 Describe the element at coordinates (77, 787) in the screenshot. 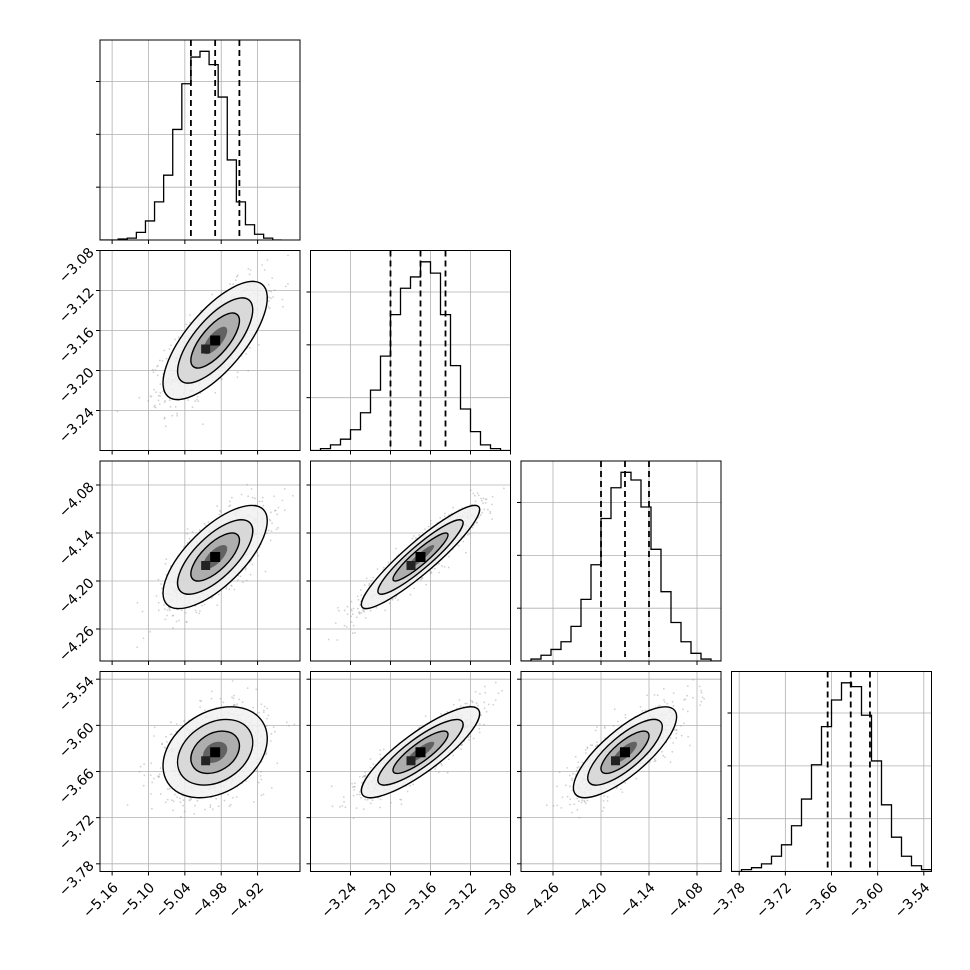

I see `y-tick-label: −3.66` at that location.